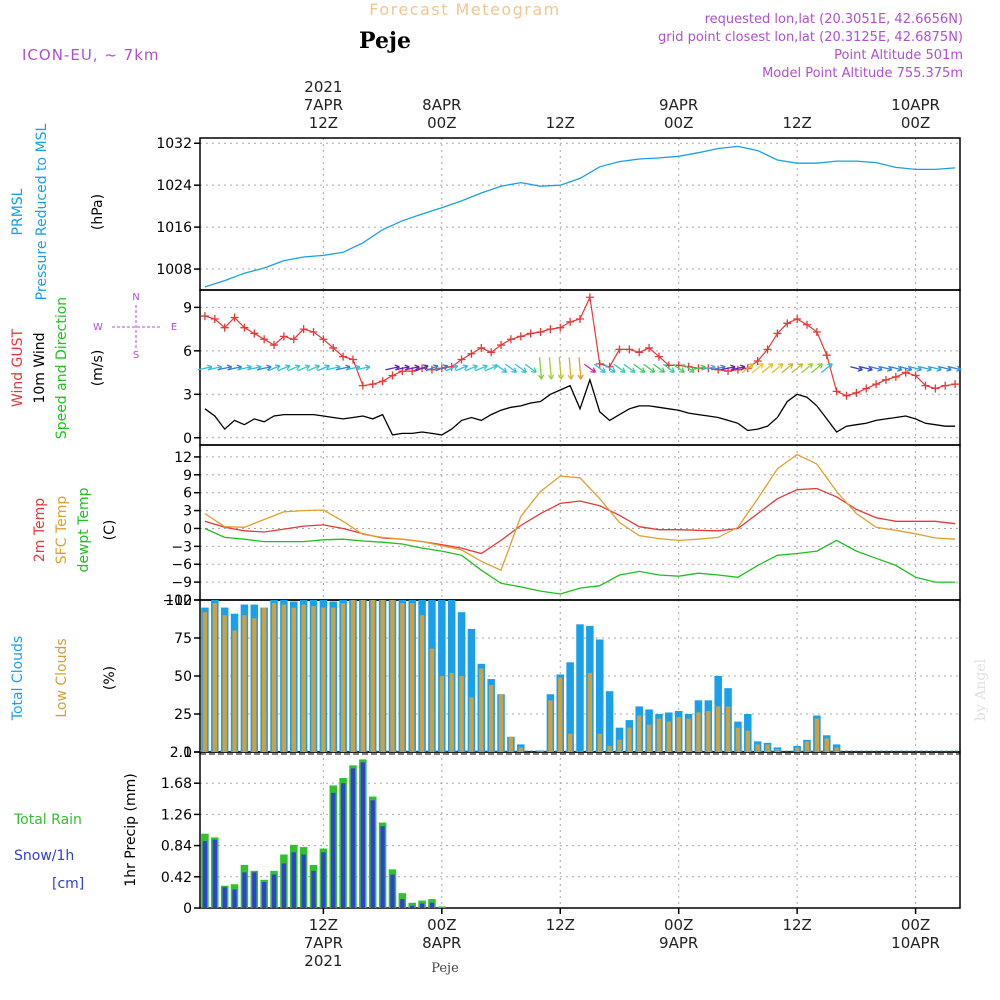  Describe the element at coordinates (18, 211) in the screenshot. I see `pressure-label: PRMSL` at that location.